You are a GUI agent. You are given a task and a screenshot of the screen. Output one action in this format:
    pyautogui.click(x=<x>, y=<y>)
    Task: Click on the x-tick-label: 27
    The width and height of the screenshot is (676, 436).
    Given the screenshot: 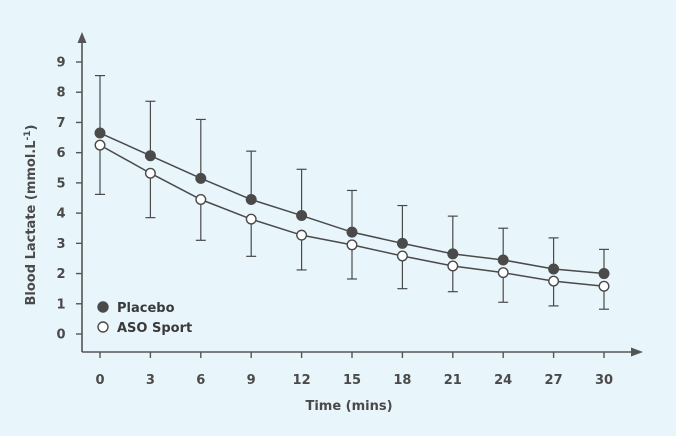 What is the action you would take?
    pyautogui.click(x=554, y=380)
    